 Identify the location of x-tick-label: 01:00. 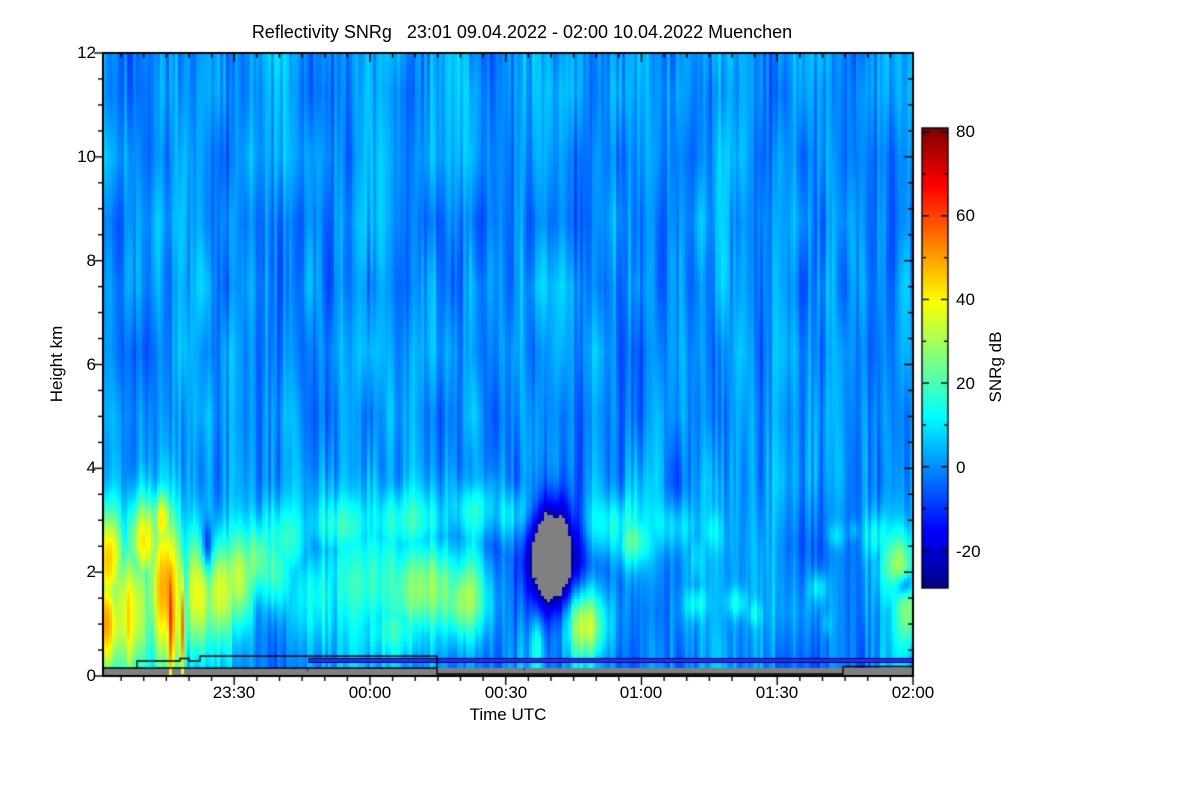
(641, 692).